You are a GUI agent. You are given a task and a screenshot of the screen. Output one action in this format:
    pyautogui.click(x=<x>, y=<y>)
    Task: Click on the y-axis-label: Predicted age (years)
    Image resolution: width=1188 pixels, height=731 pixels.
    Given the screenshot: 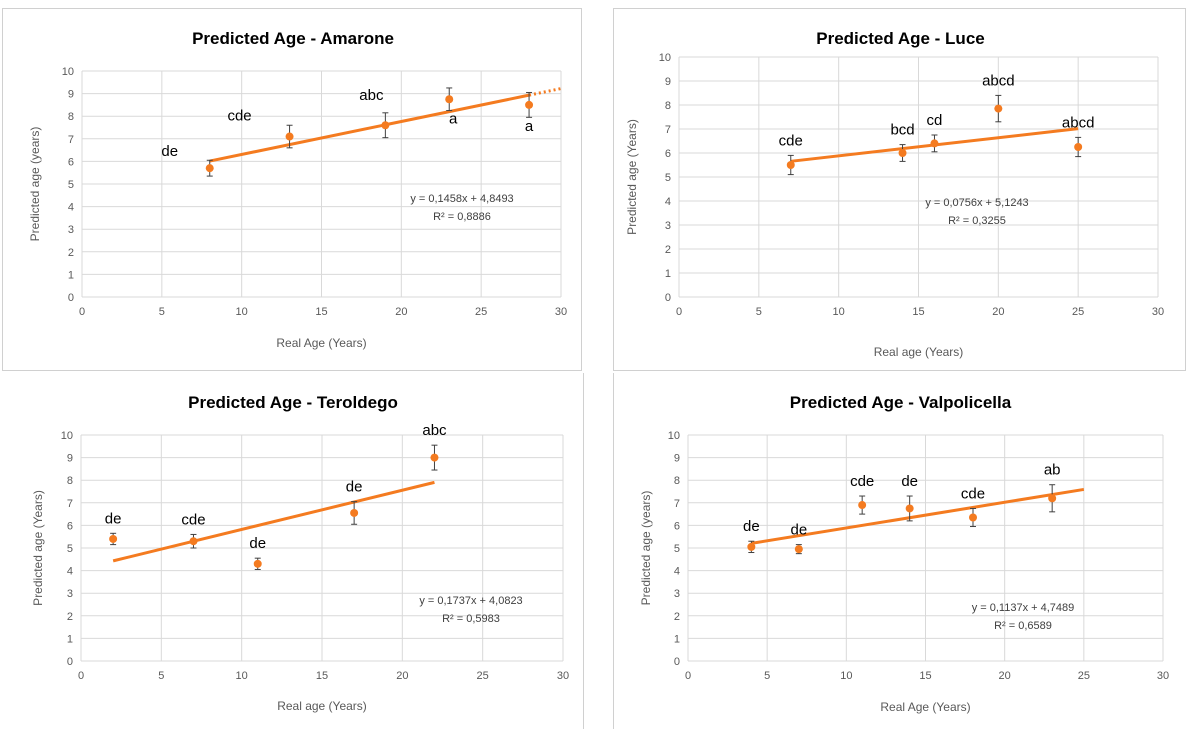 What is the action you would take?
    pyautogui.click(x=35, y=184)
    